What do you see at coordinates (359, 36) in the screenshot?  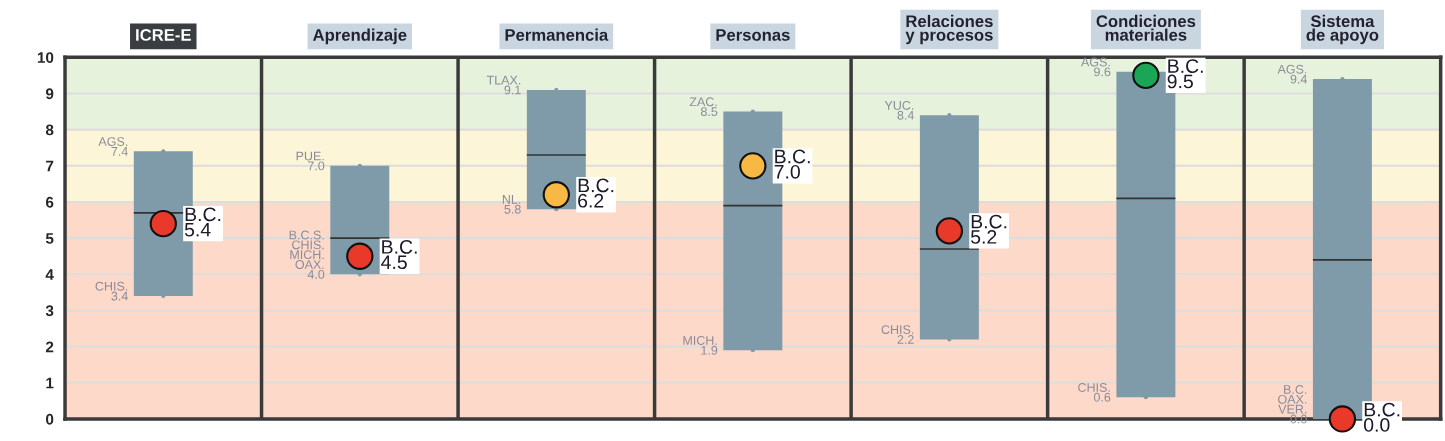 I see `x-tick-label: Aprendizaje` at bounding box center [359, 36].